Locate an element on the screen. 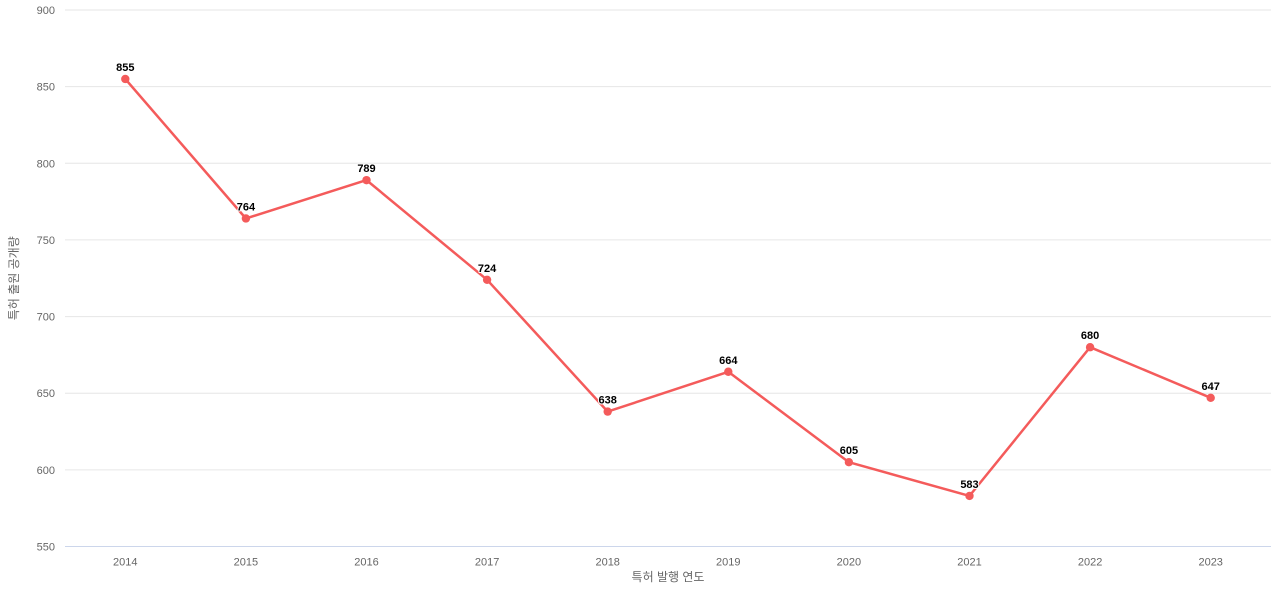  x-tick-label: 2021 is located at coordinates (969, 563).